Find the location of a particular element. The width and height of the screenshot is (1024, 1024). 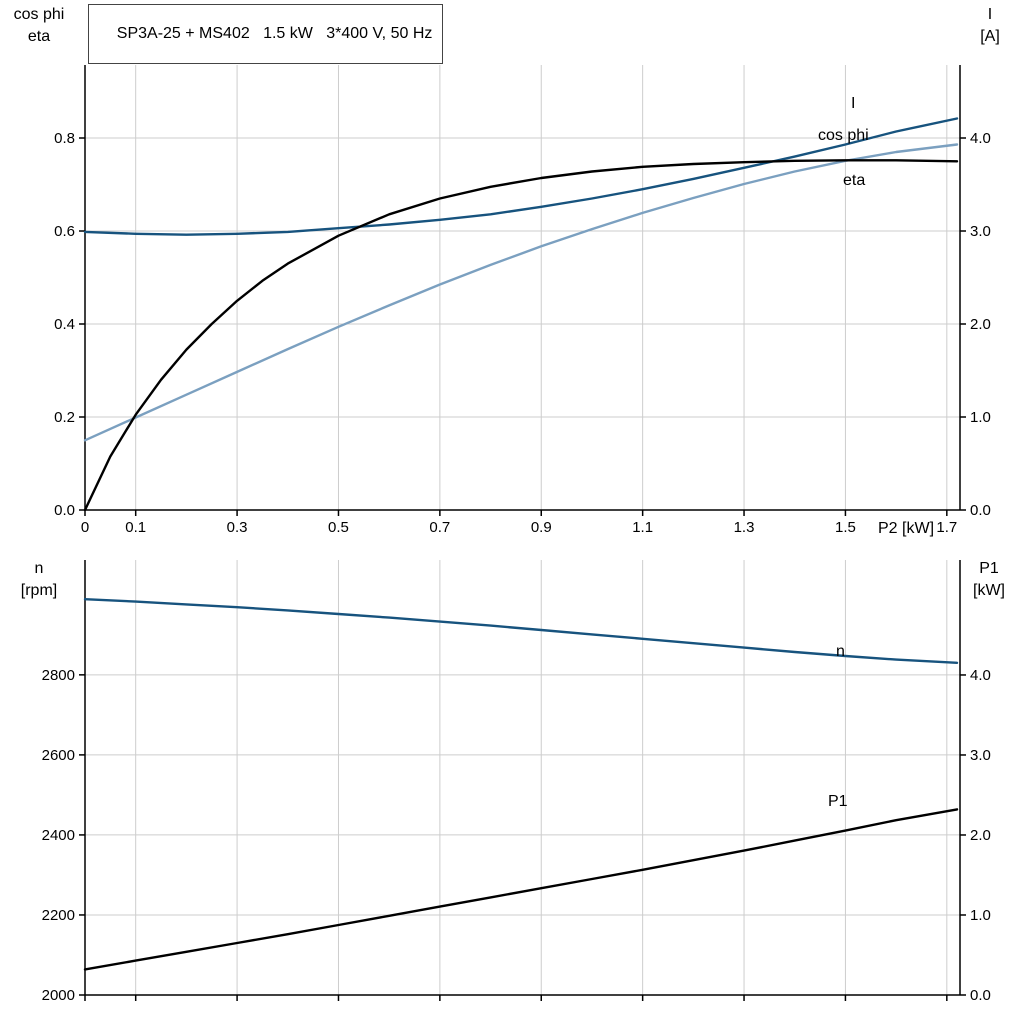

tick-label-x: 0.9 is located at coordinates (541, 527).